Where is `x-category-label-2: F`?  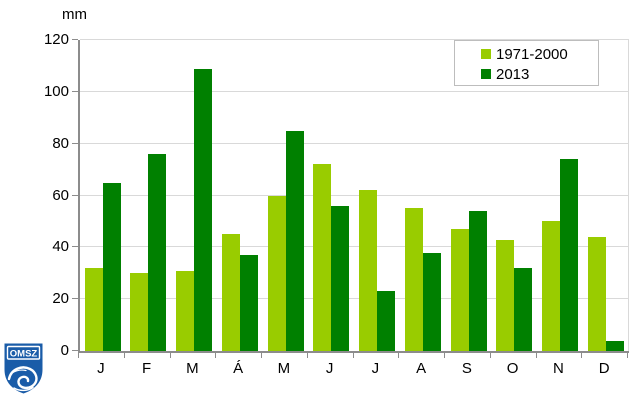 x-category-label-2: F is located at coordinates (147, 368).